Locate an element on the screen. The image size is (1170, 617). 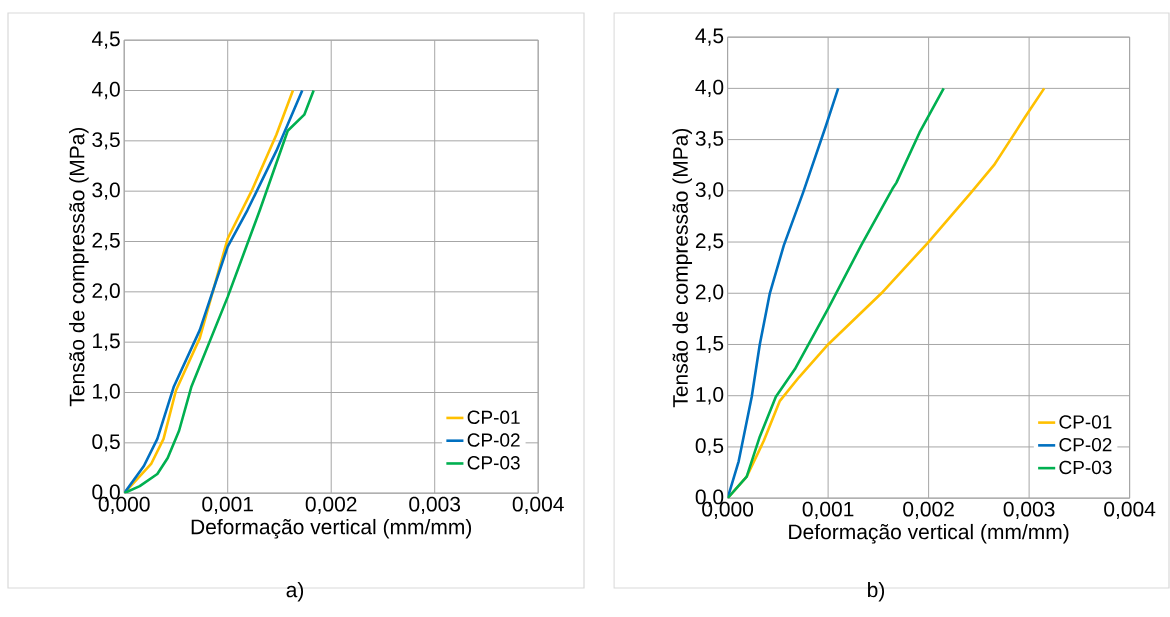
line-series is located at coordinates (836, 293).